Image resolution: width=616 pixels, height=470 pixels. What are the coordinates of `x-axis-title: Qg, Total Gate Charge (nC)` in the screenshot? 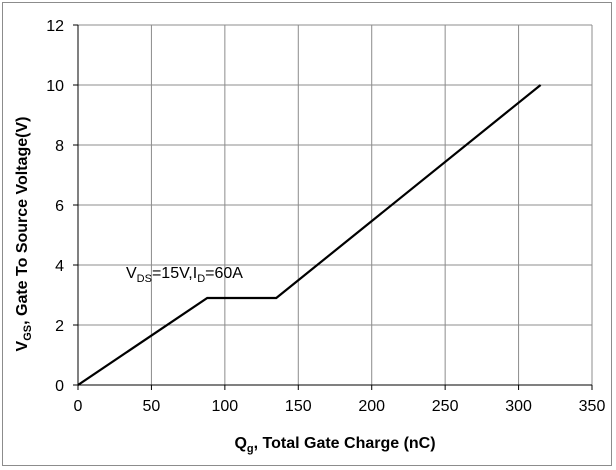 It's located at (334, 445).